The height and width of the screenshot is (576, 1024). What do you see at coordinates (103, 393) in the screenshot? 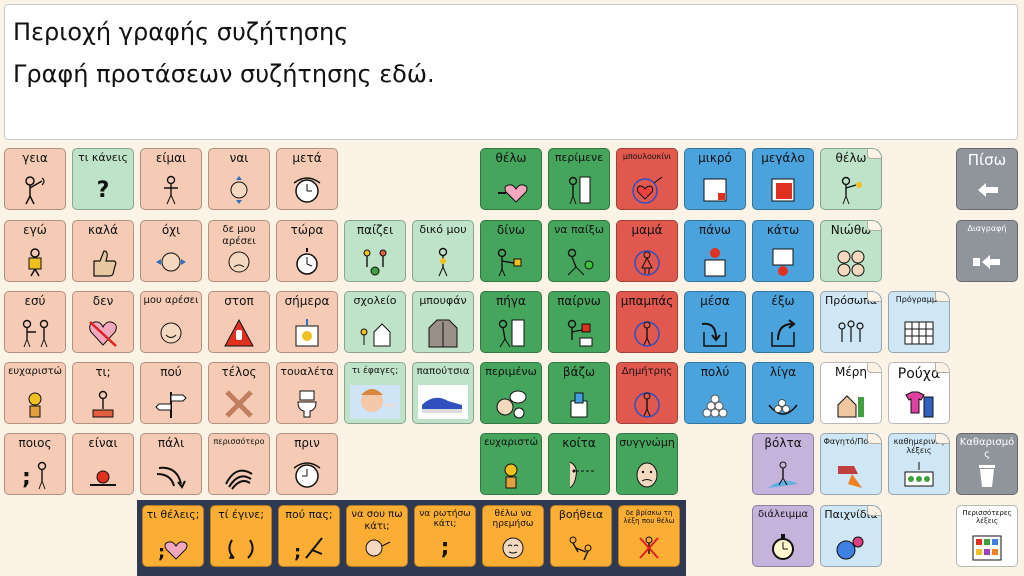
I see `tile-ti: τι;` at bounding box center [103, 393].